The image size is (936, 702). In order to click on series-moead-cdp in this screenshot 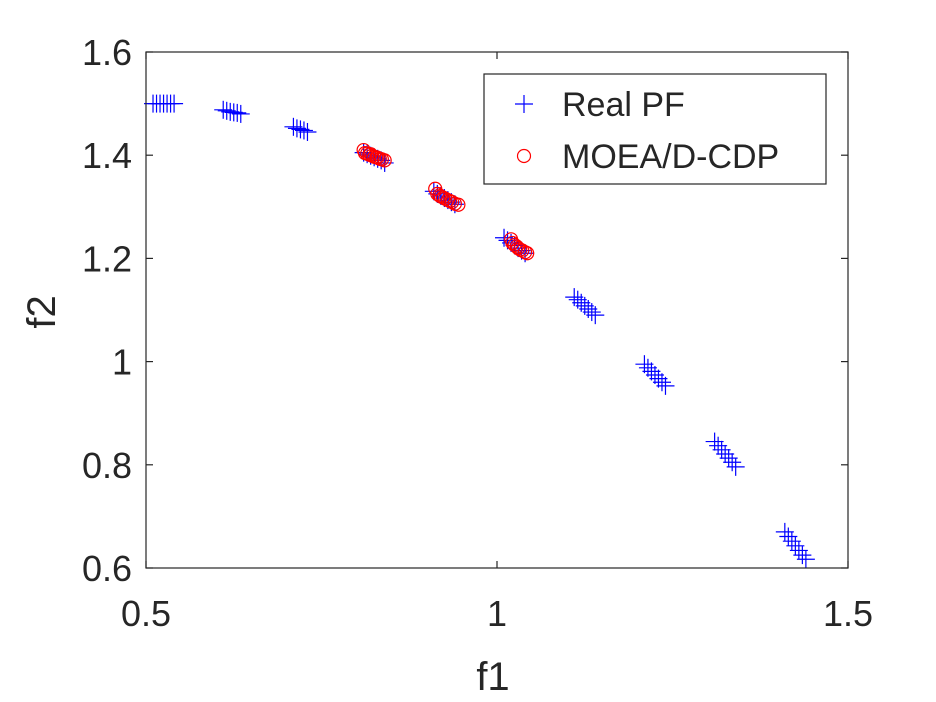, I will do `click(445, 201)`.